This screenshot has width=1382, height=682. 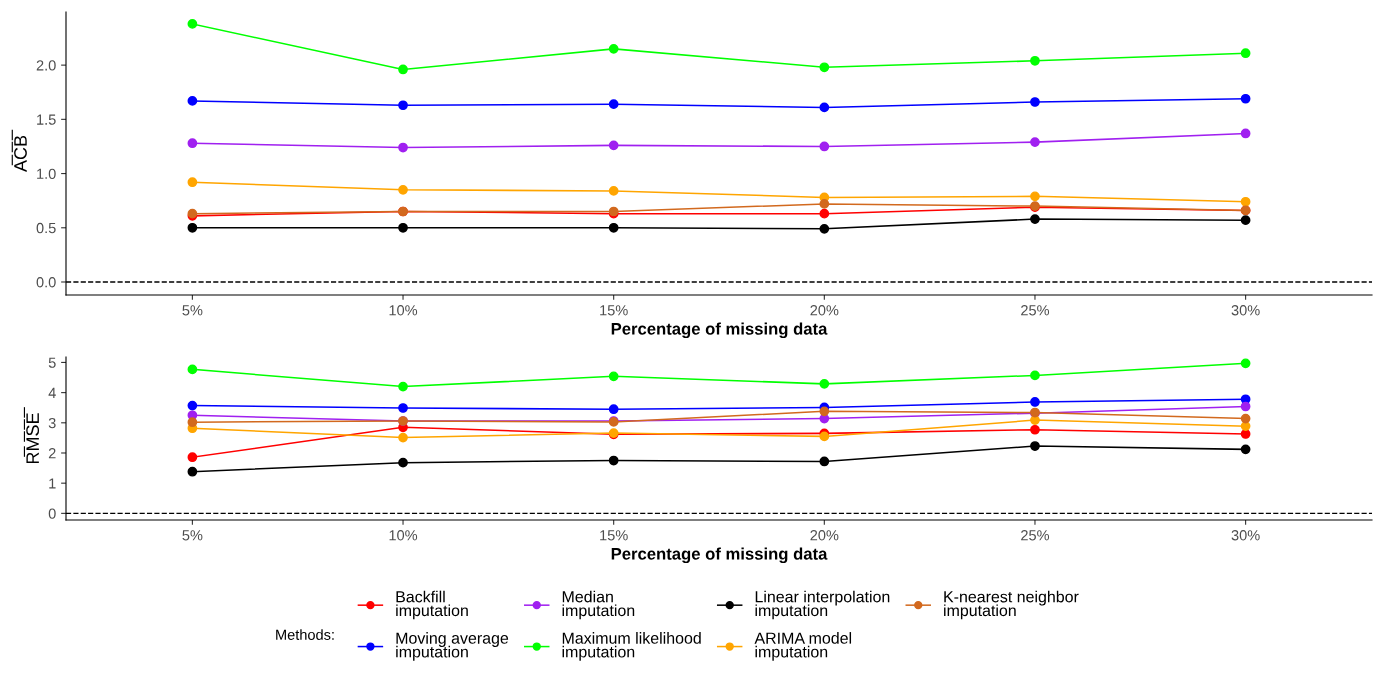 I want to click on legend-label: Moving average imputation, so click(x=452, y=646).